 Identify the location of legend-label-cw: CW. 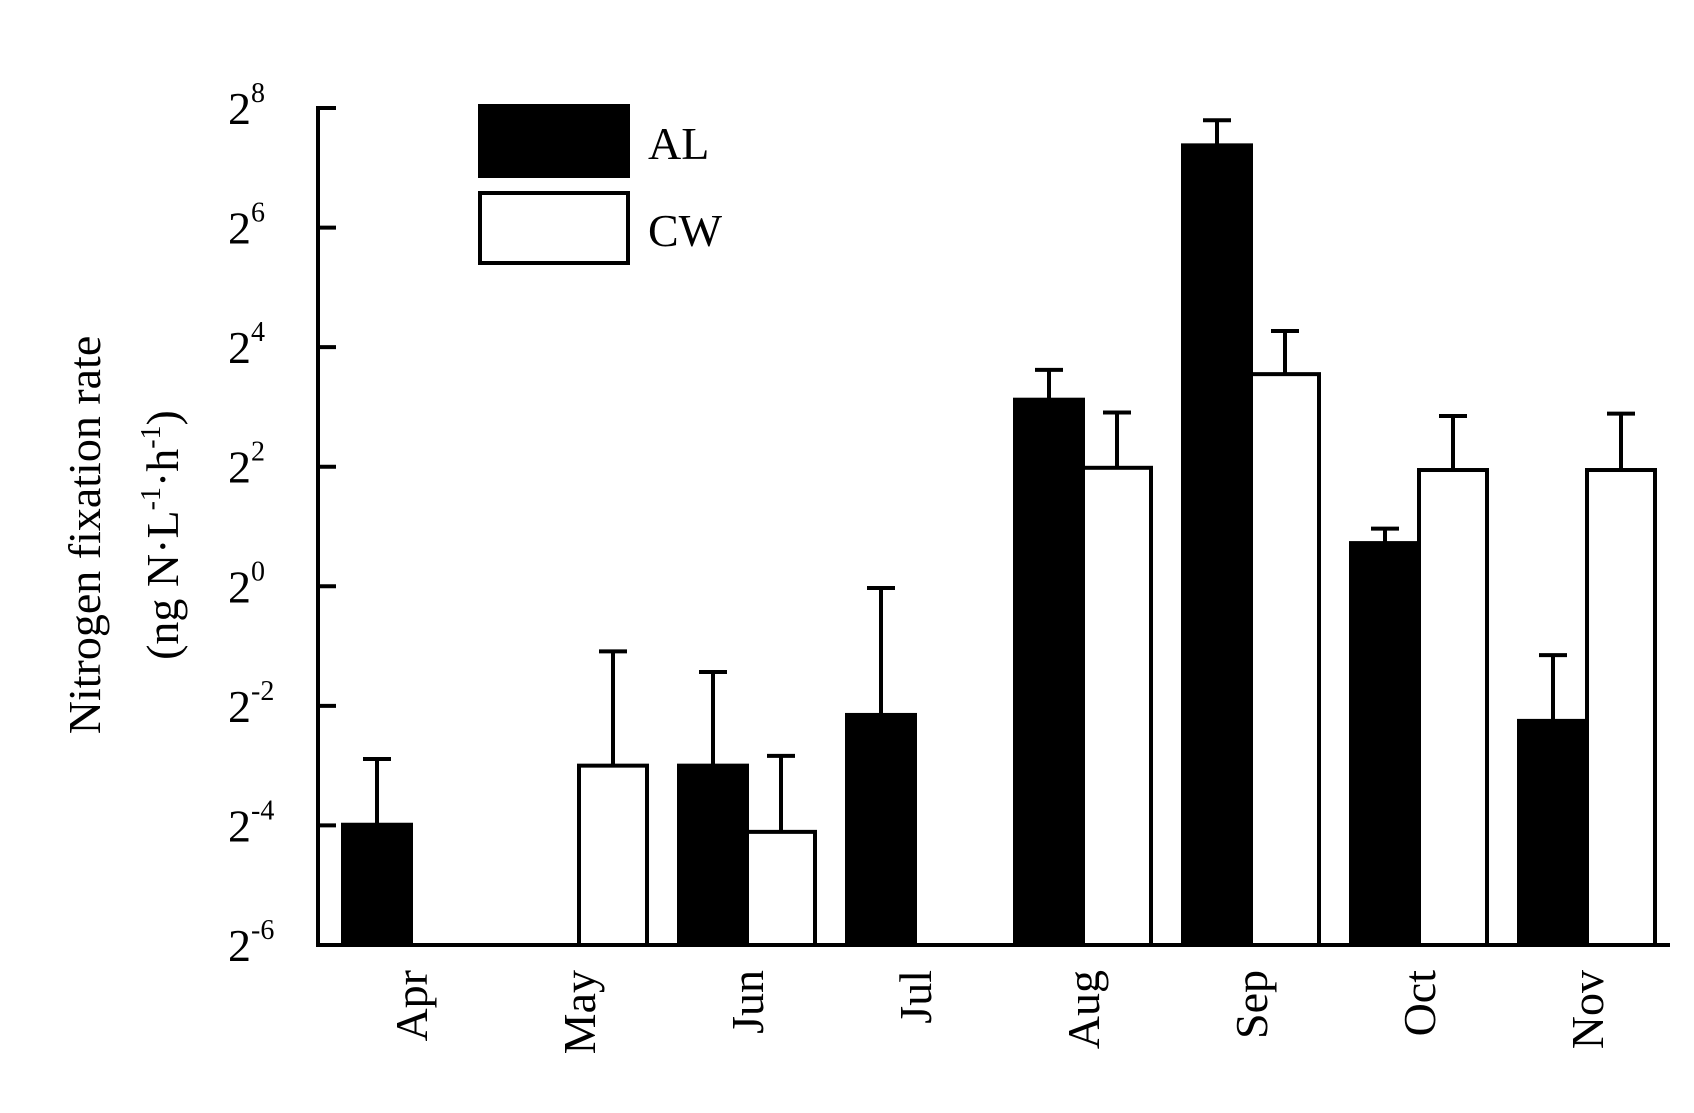
(685, 230).